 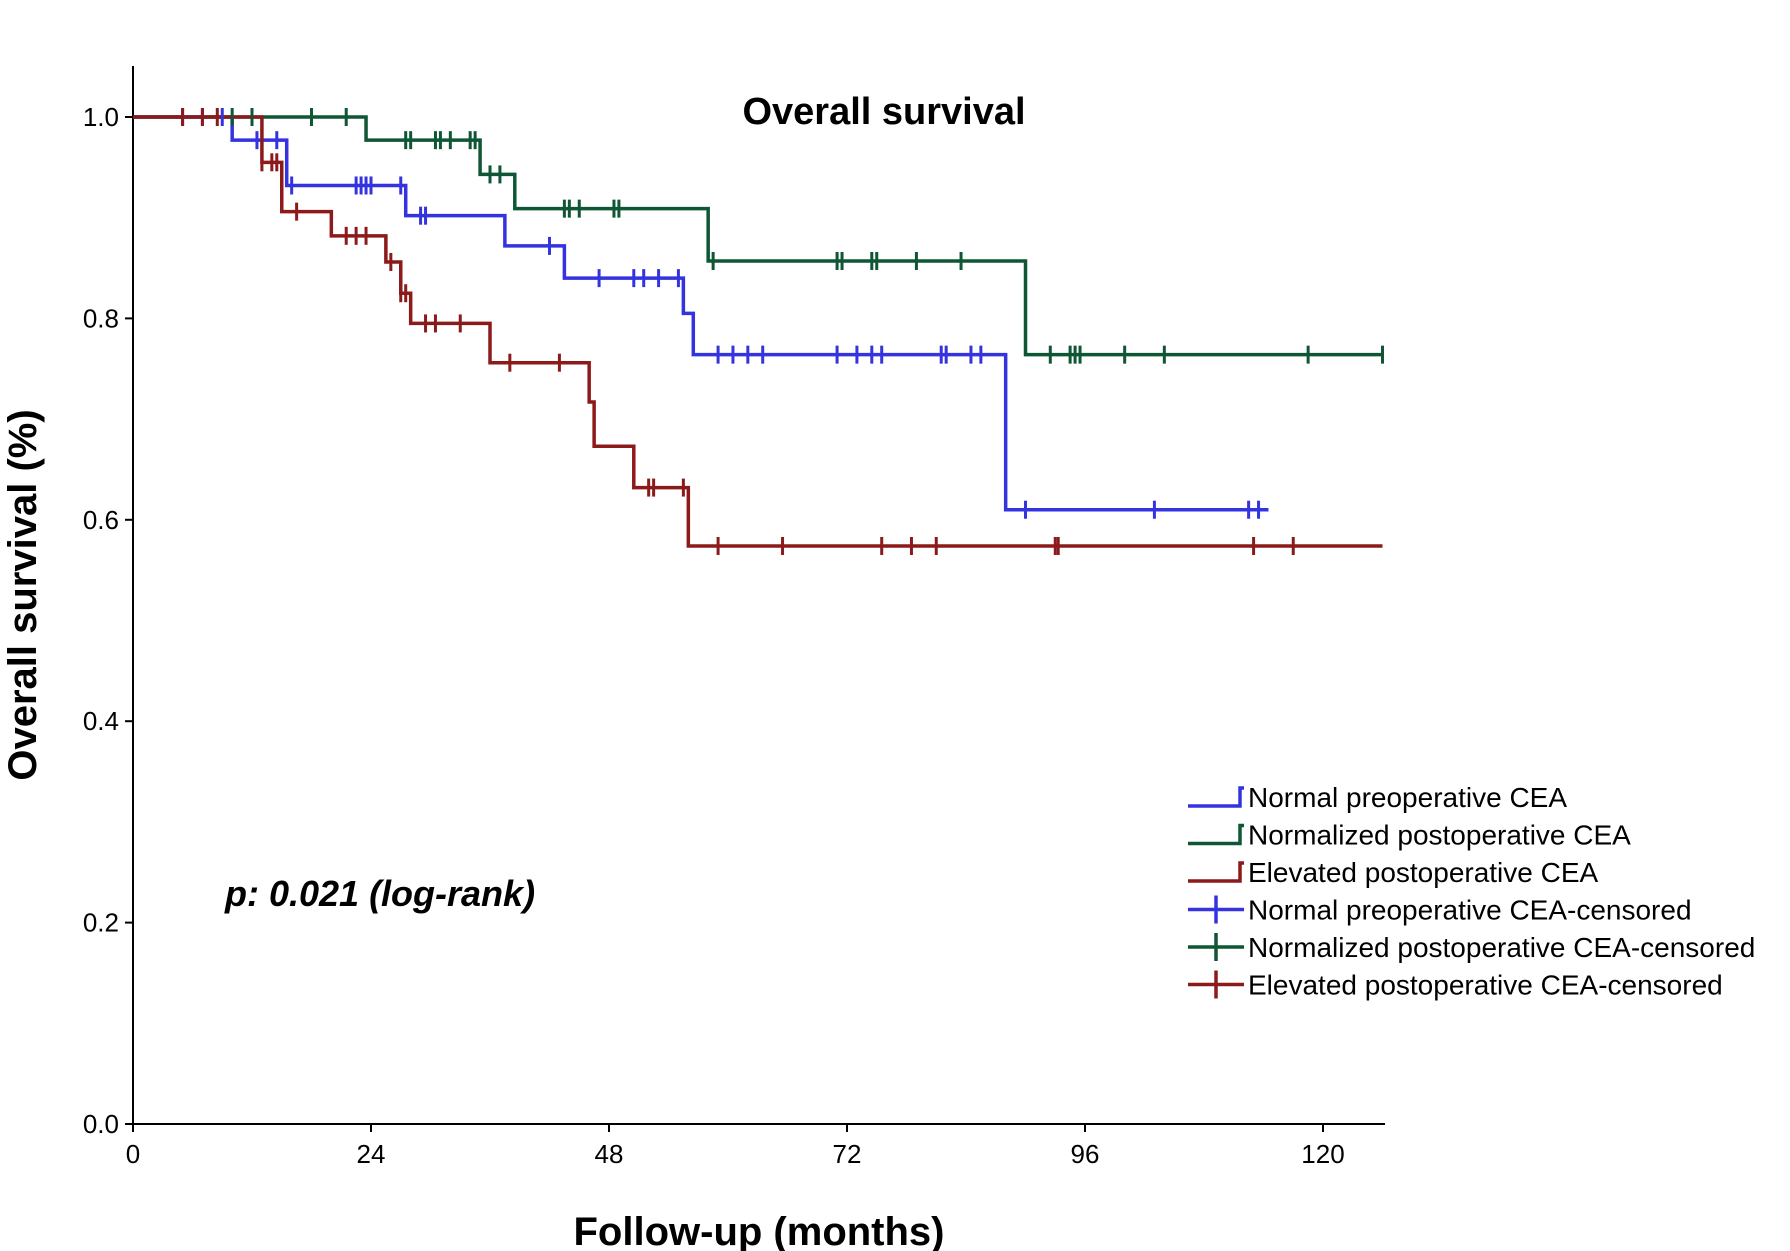 What do you see at coordinates (735, 1146) in the screenshot?
I see `x-ticks: 0 24 48 72 96 120` at bounding box center [735, 1146].